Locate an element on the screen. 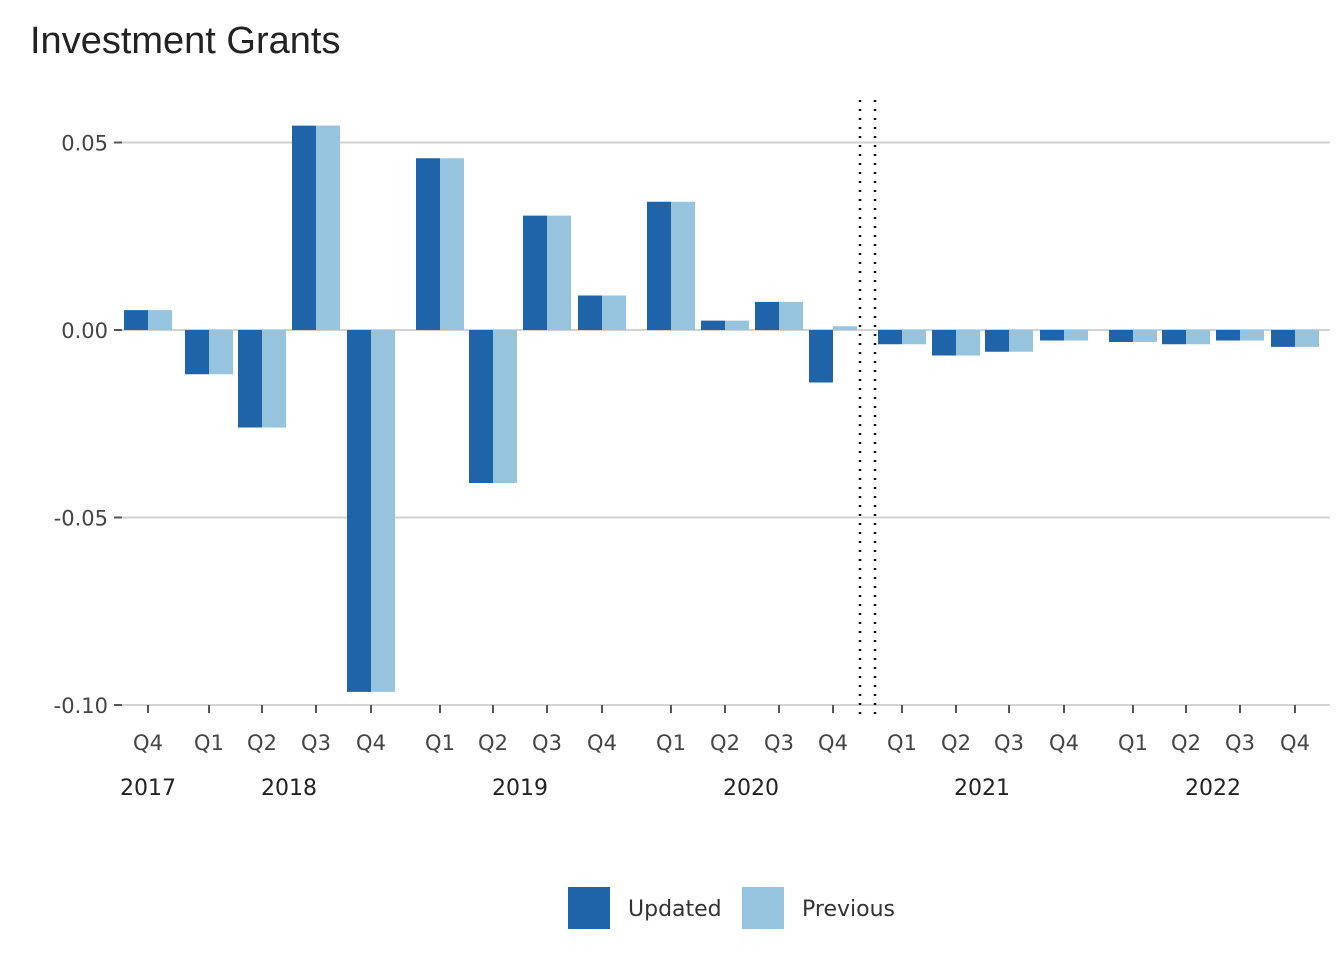 This screenshot has height=960, width=1344. legend-key-previous is located at coordinates (763, 908).